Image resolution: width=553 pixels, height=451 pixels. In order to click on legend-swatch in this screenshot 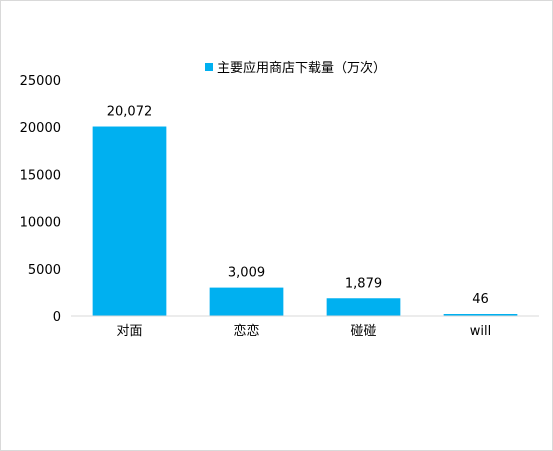, I will do `click(209, 67)`.